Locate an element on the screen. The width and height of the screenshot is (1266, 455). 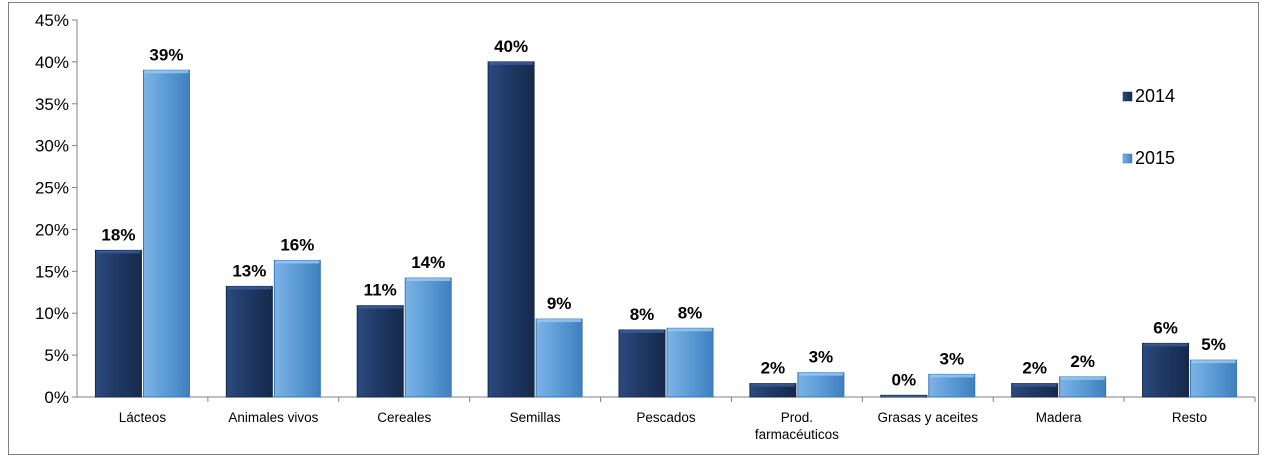
data-label-2014-6: 0% is located at coordinates (903, 379).